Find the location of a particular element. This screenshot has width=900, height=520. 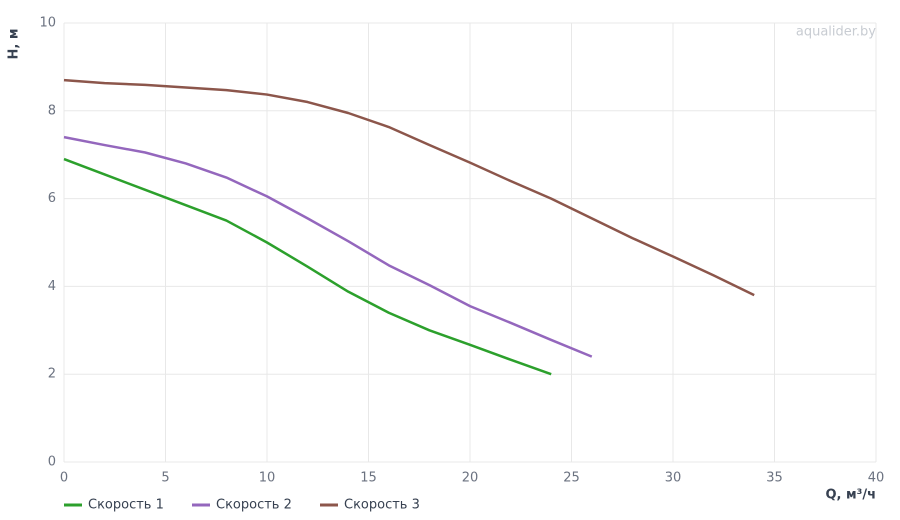

y-tick-label: 2 is located at coordinates (52, 374).